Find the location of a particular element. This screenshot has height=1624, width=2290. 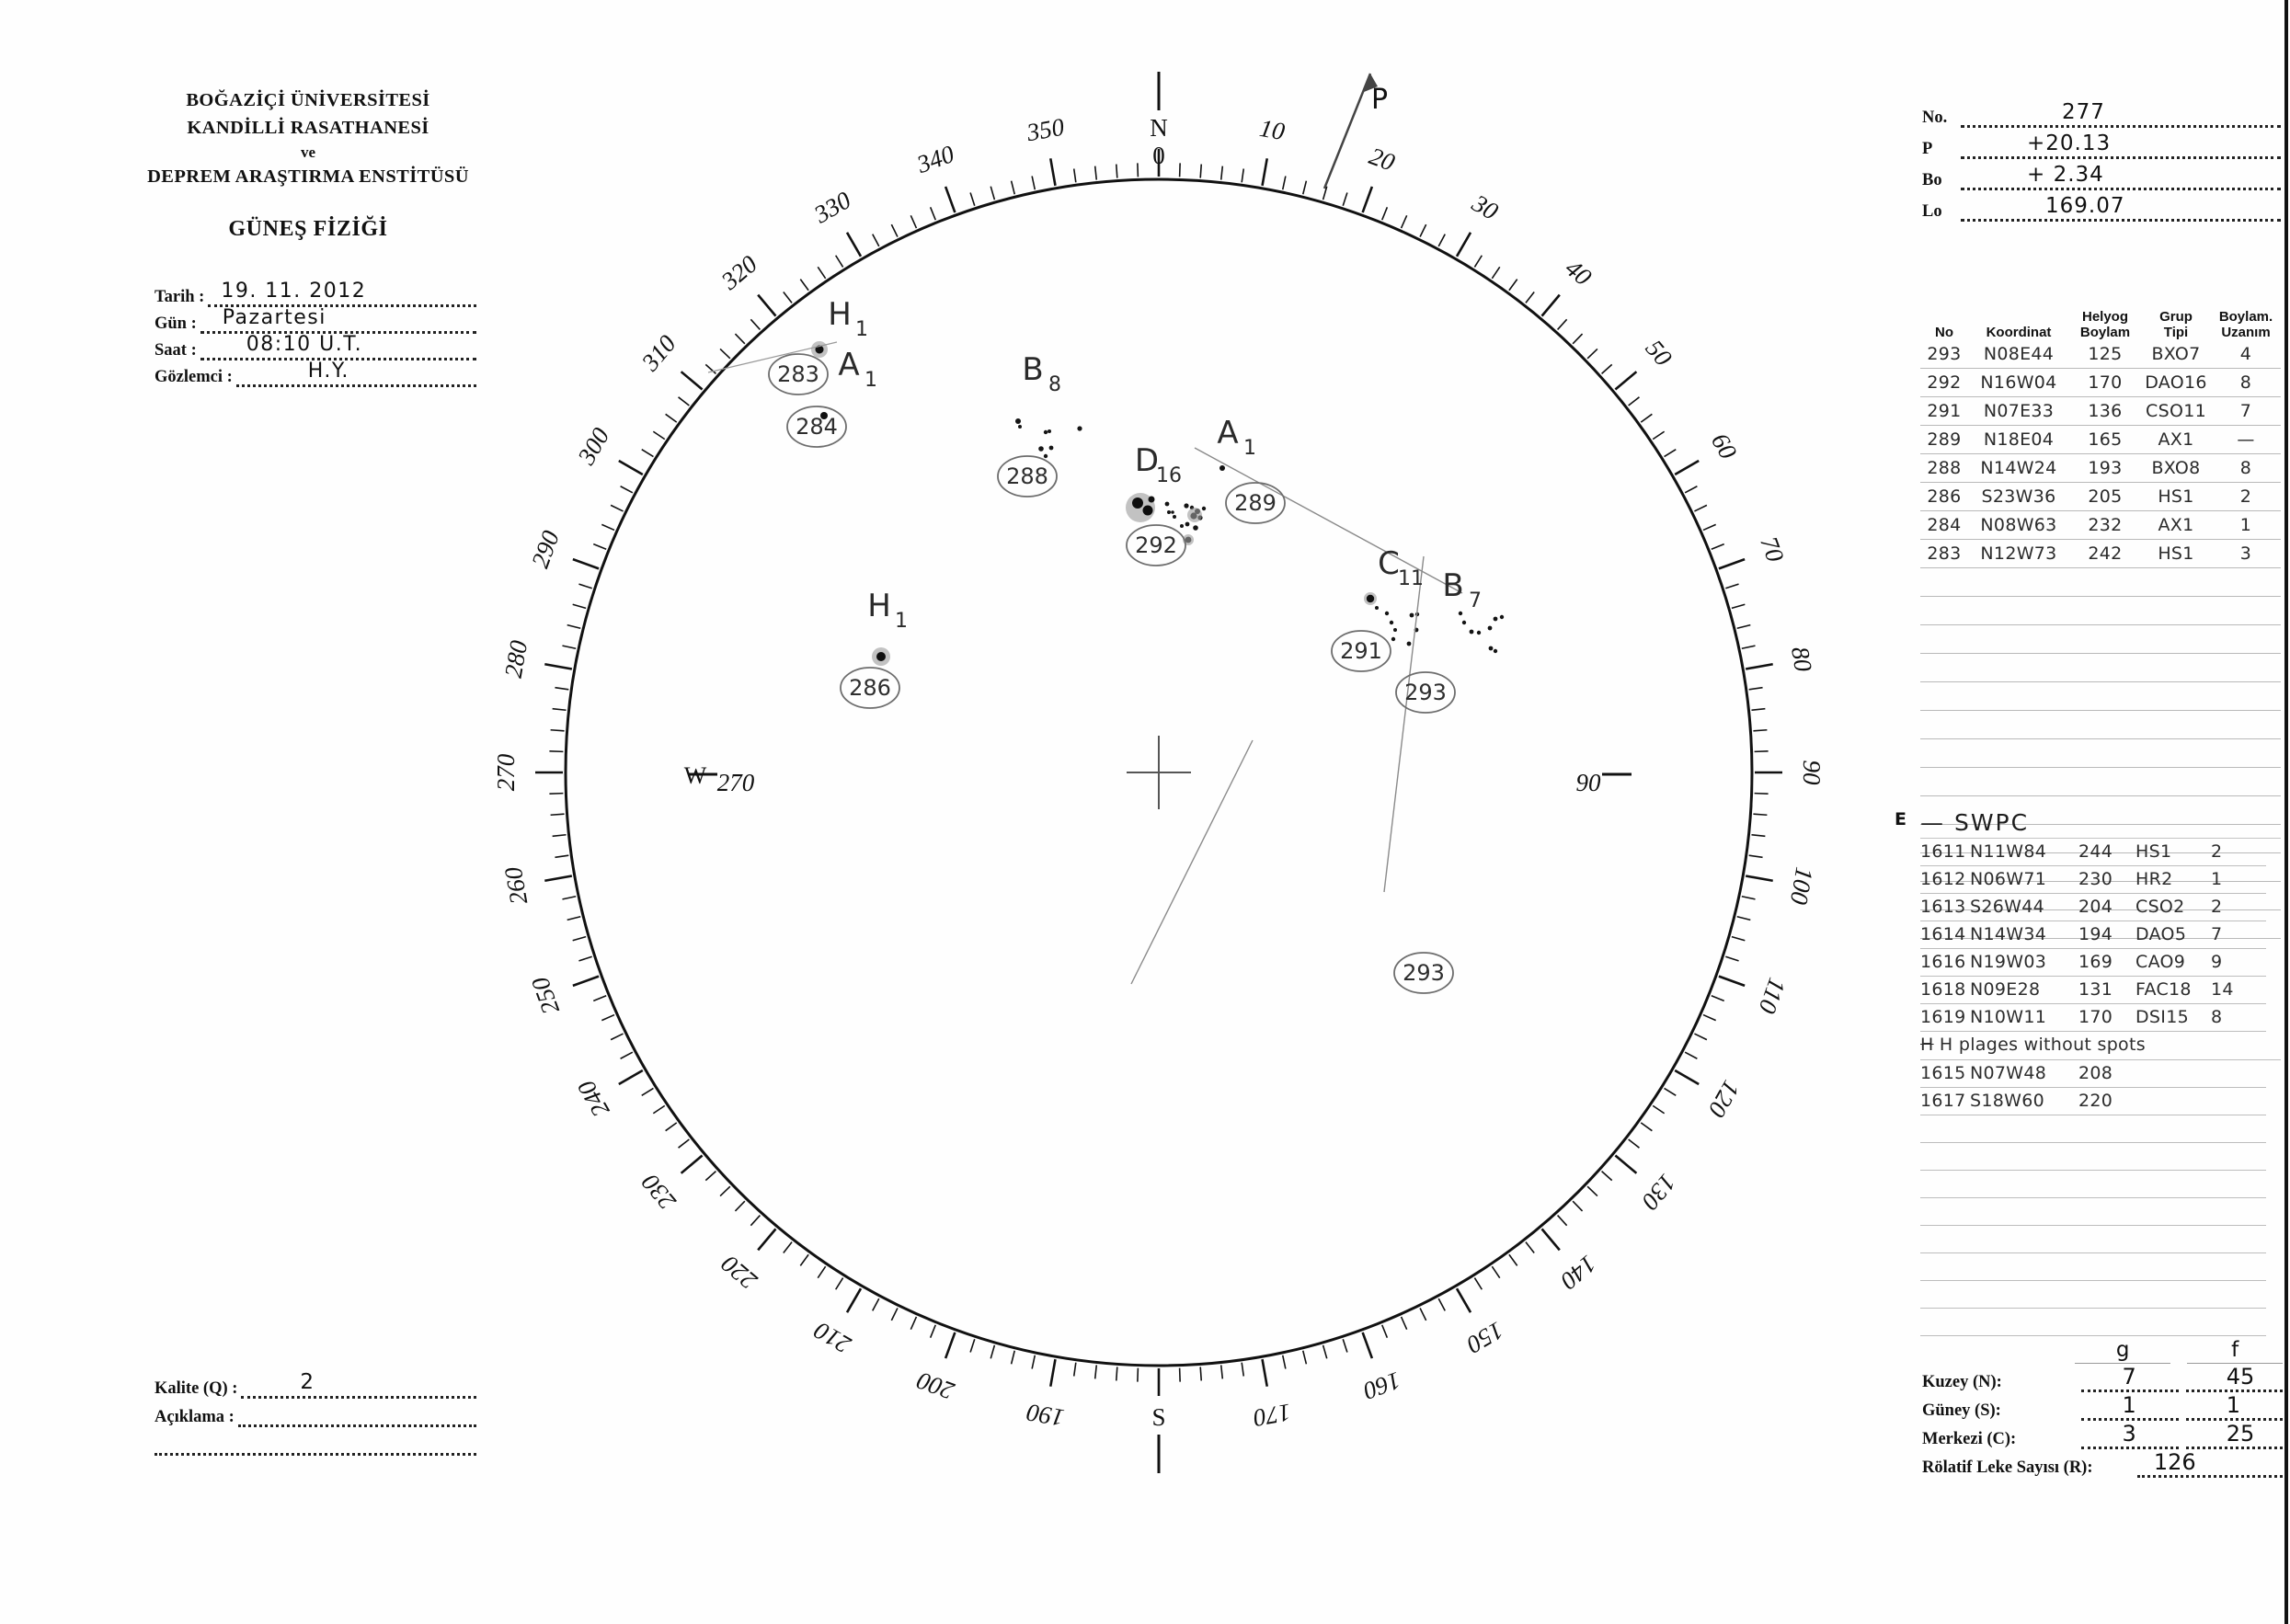

swpc-row: 1612 N06W71 230 HR2 1 is located at coordinates (2100, 880).